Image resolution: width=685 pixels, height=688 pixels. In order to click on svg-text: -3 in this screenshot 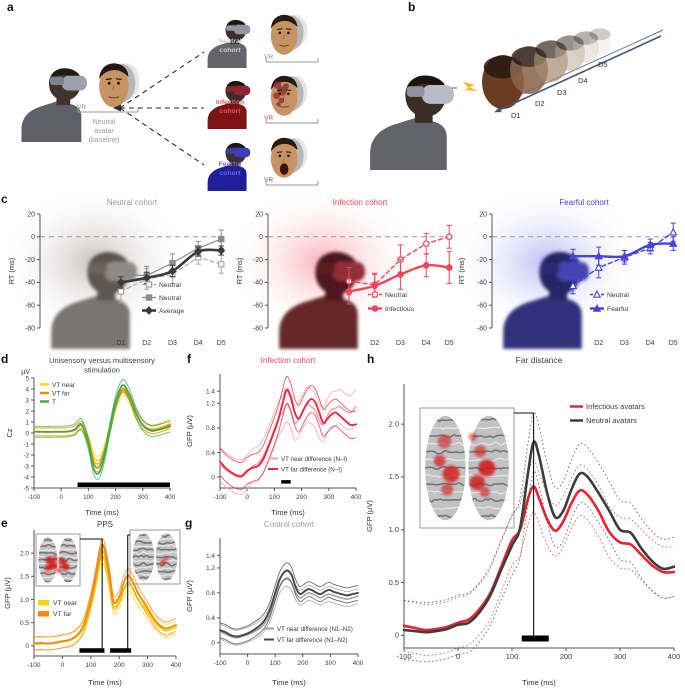, I will do `click(26, 466)`.